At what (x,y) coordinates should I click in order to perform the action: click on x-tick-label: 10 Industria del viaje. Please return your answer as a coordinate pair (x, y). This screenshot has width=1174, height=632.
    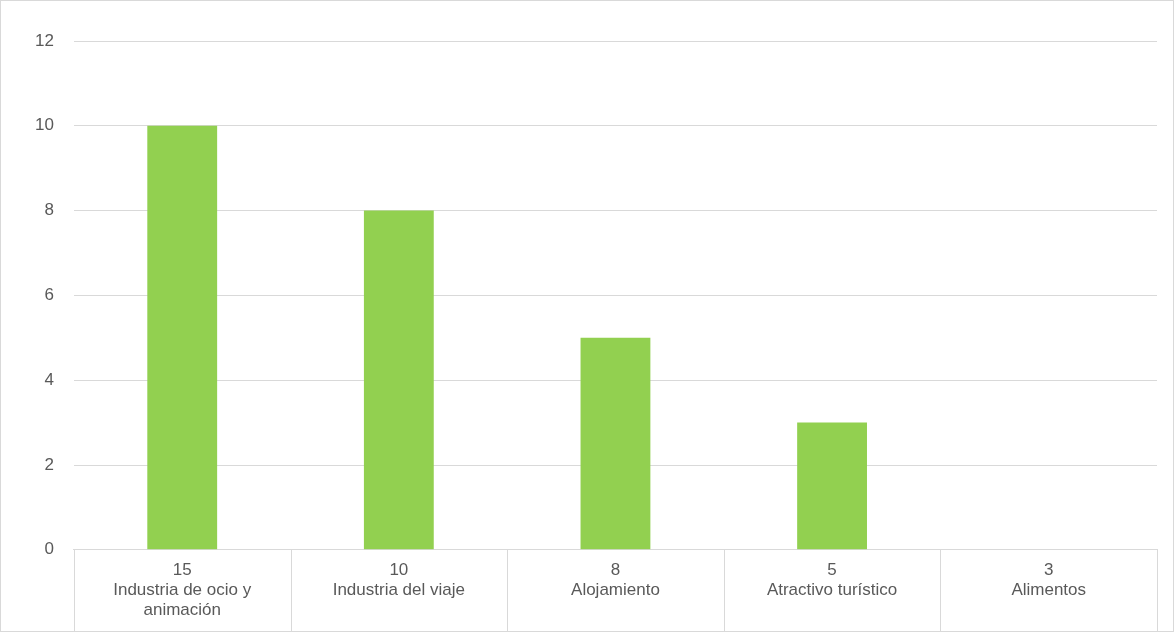
    Looking at the image, I should click on (398, 579).